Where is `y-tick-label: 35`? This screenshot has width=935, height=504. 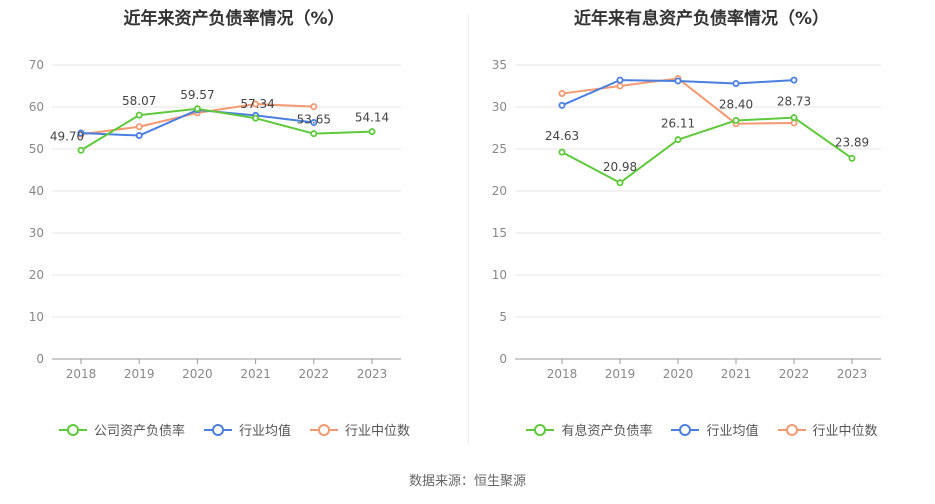 y-tick-label: 35 is located at coordinates (499, 65).